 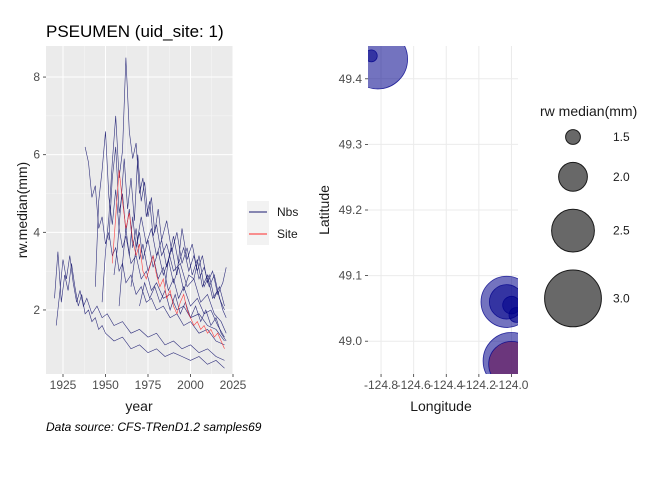 What do you see at coordinates (621, 177) in the screenshot?
I see `size-legend-label: 2.0` at bounding box center [621, 177].